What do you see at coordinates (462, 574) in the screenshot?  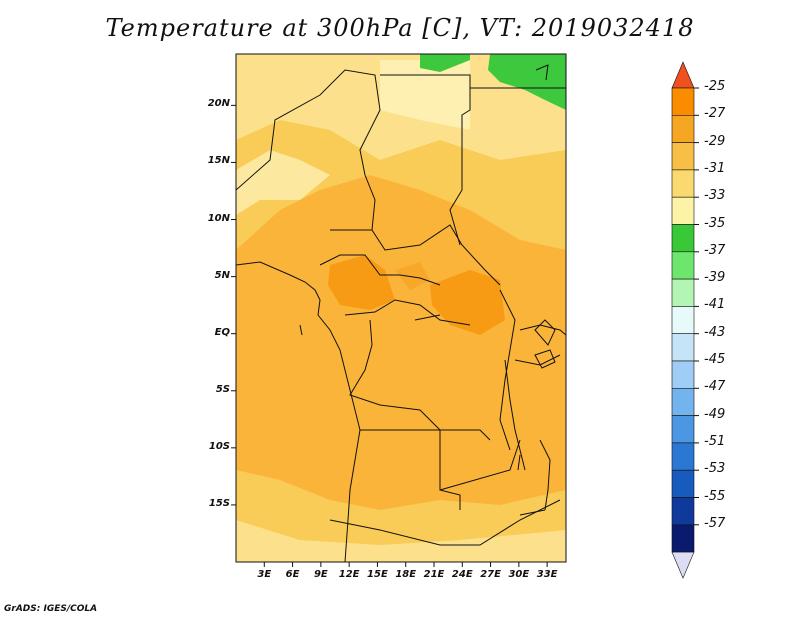 I see `lon-tick-label: 24E` at bounding box center [462, 574].